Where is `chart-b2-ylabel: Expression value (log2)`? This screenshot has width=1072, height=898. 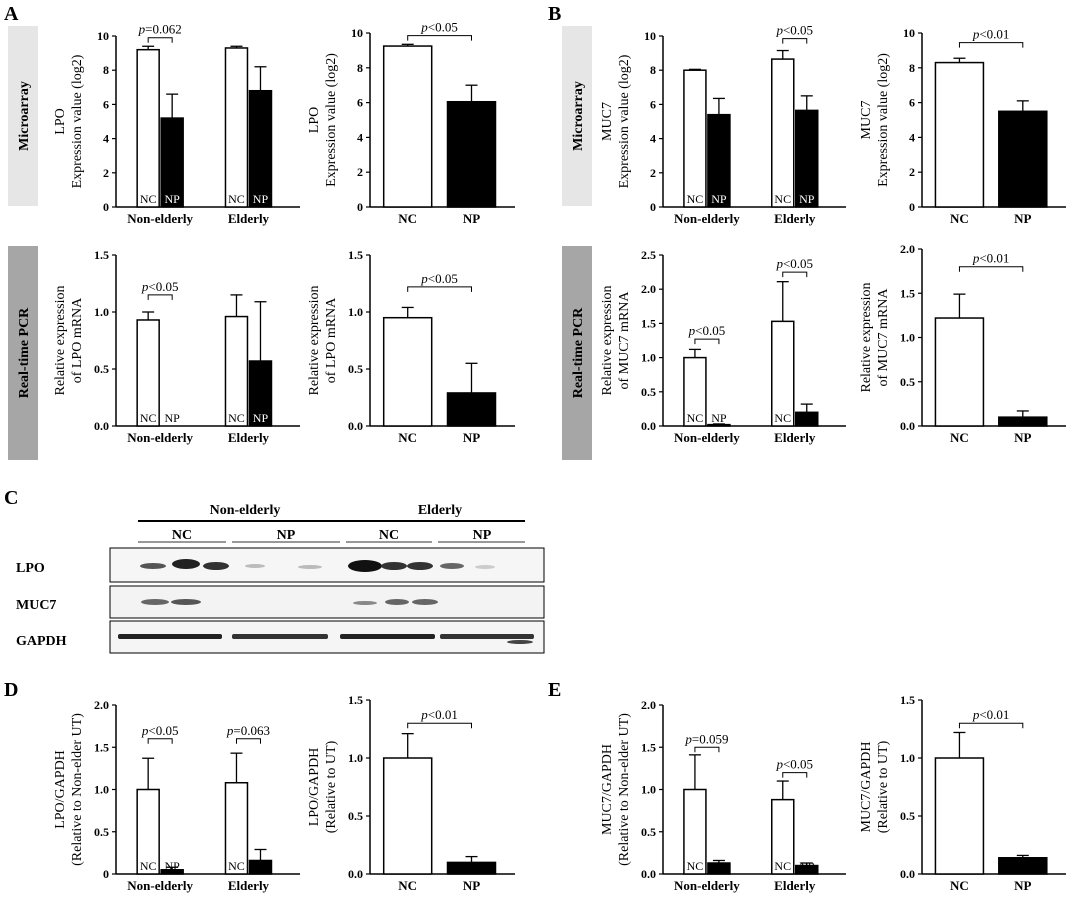
chart-b2-ylabel: Expression value (log2) is located at coordinates (883, 120).